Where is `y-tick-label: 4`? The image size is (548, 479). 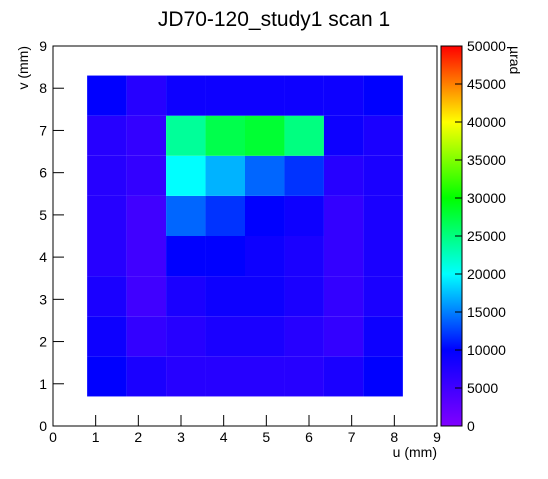
y-tick-label: 4 is located at coordinates (43, 257).